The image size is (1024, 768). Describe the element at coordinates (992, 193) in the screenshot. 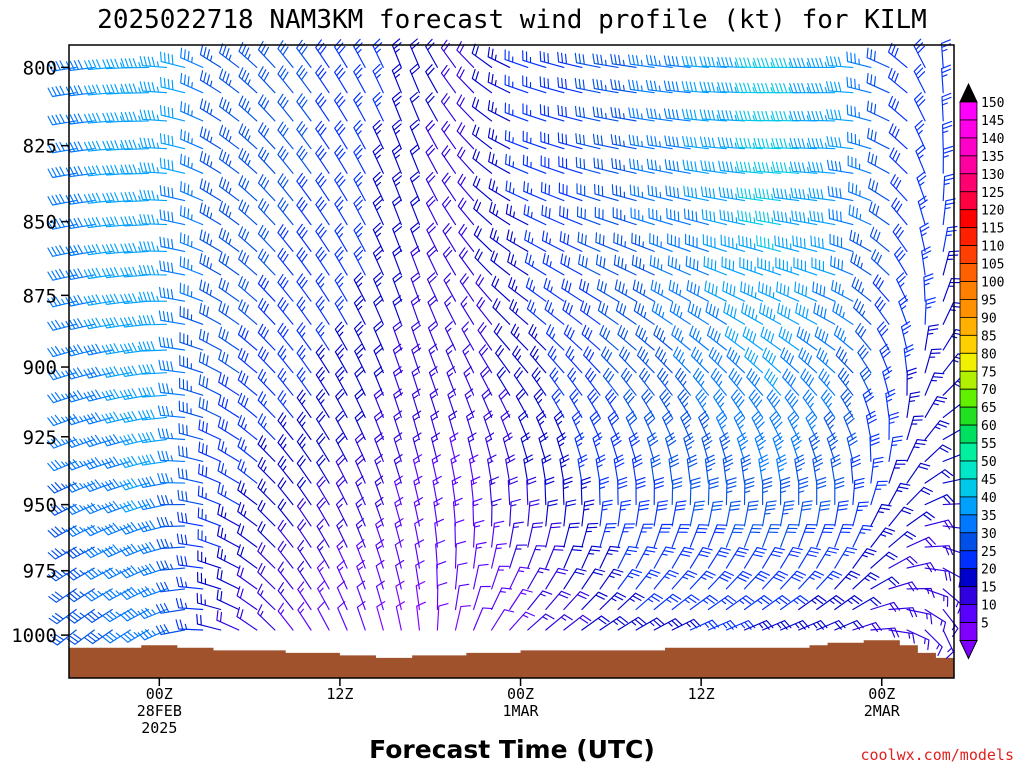

I see `legend-level-label: 125` at that location.